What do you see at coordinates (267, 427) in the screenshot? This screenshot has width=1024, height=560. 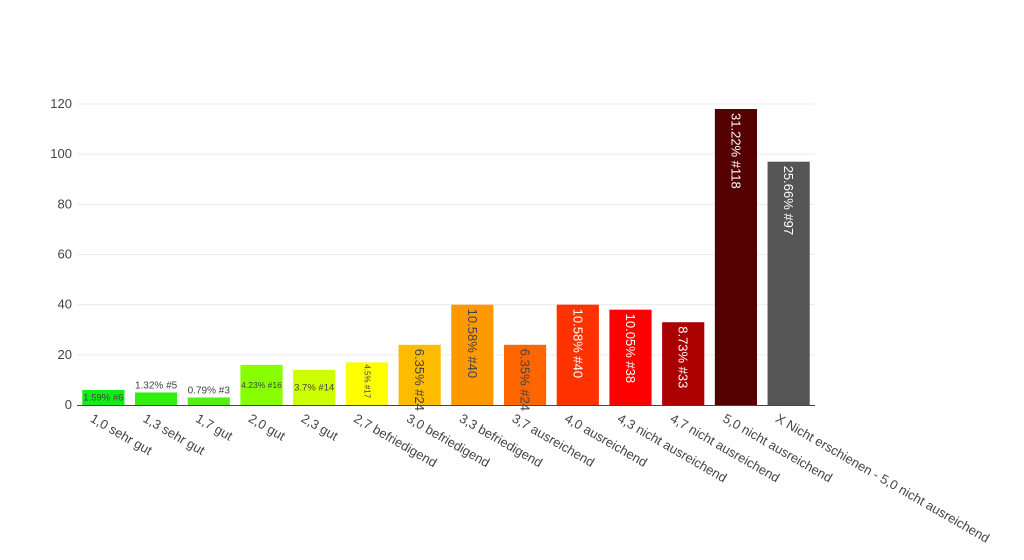 I see `x-tick-label: 2,0 gut` at bounding box center [267, 427].